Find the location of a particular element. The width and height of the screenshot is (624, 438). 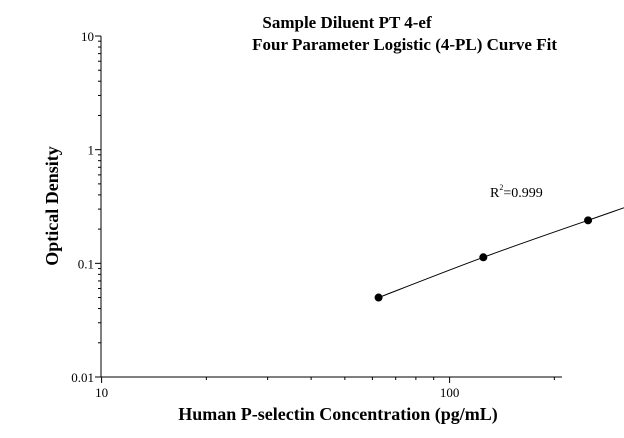

x-axis-label: Human P-selectin Concentration (pg/mL) is located at coordinates (337, 414).